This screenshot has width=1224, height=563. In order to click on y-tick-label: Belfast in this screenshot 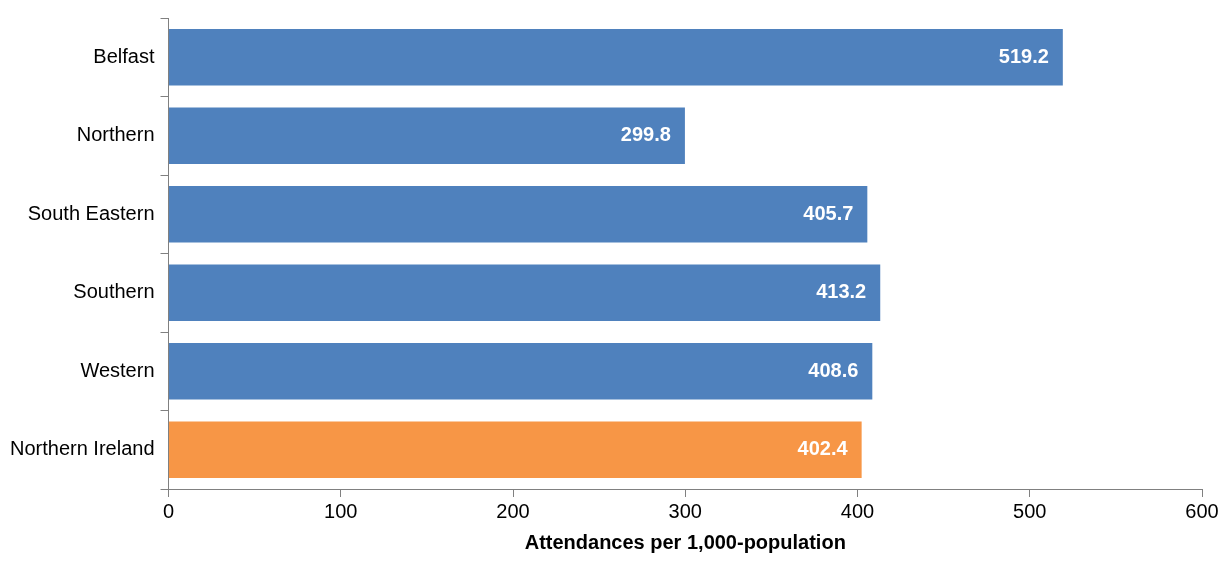, I will do `click(124, 55)`.